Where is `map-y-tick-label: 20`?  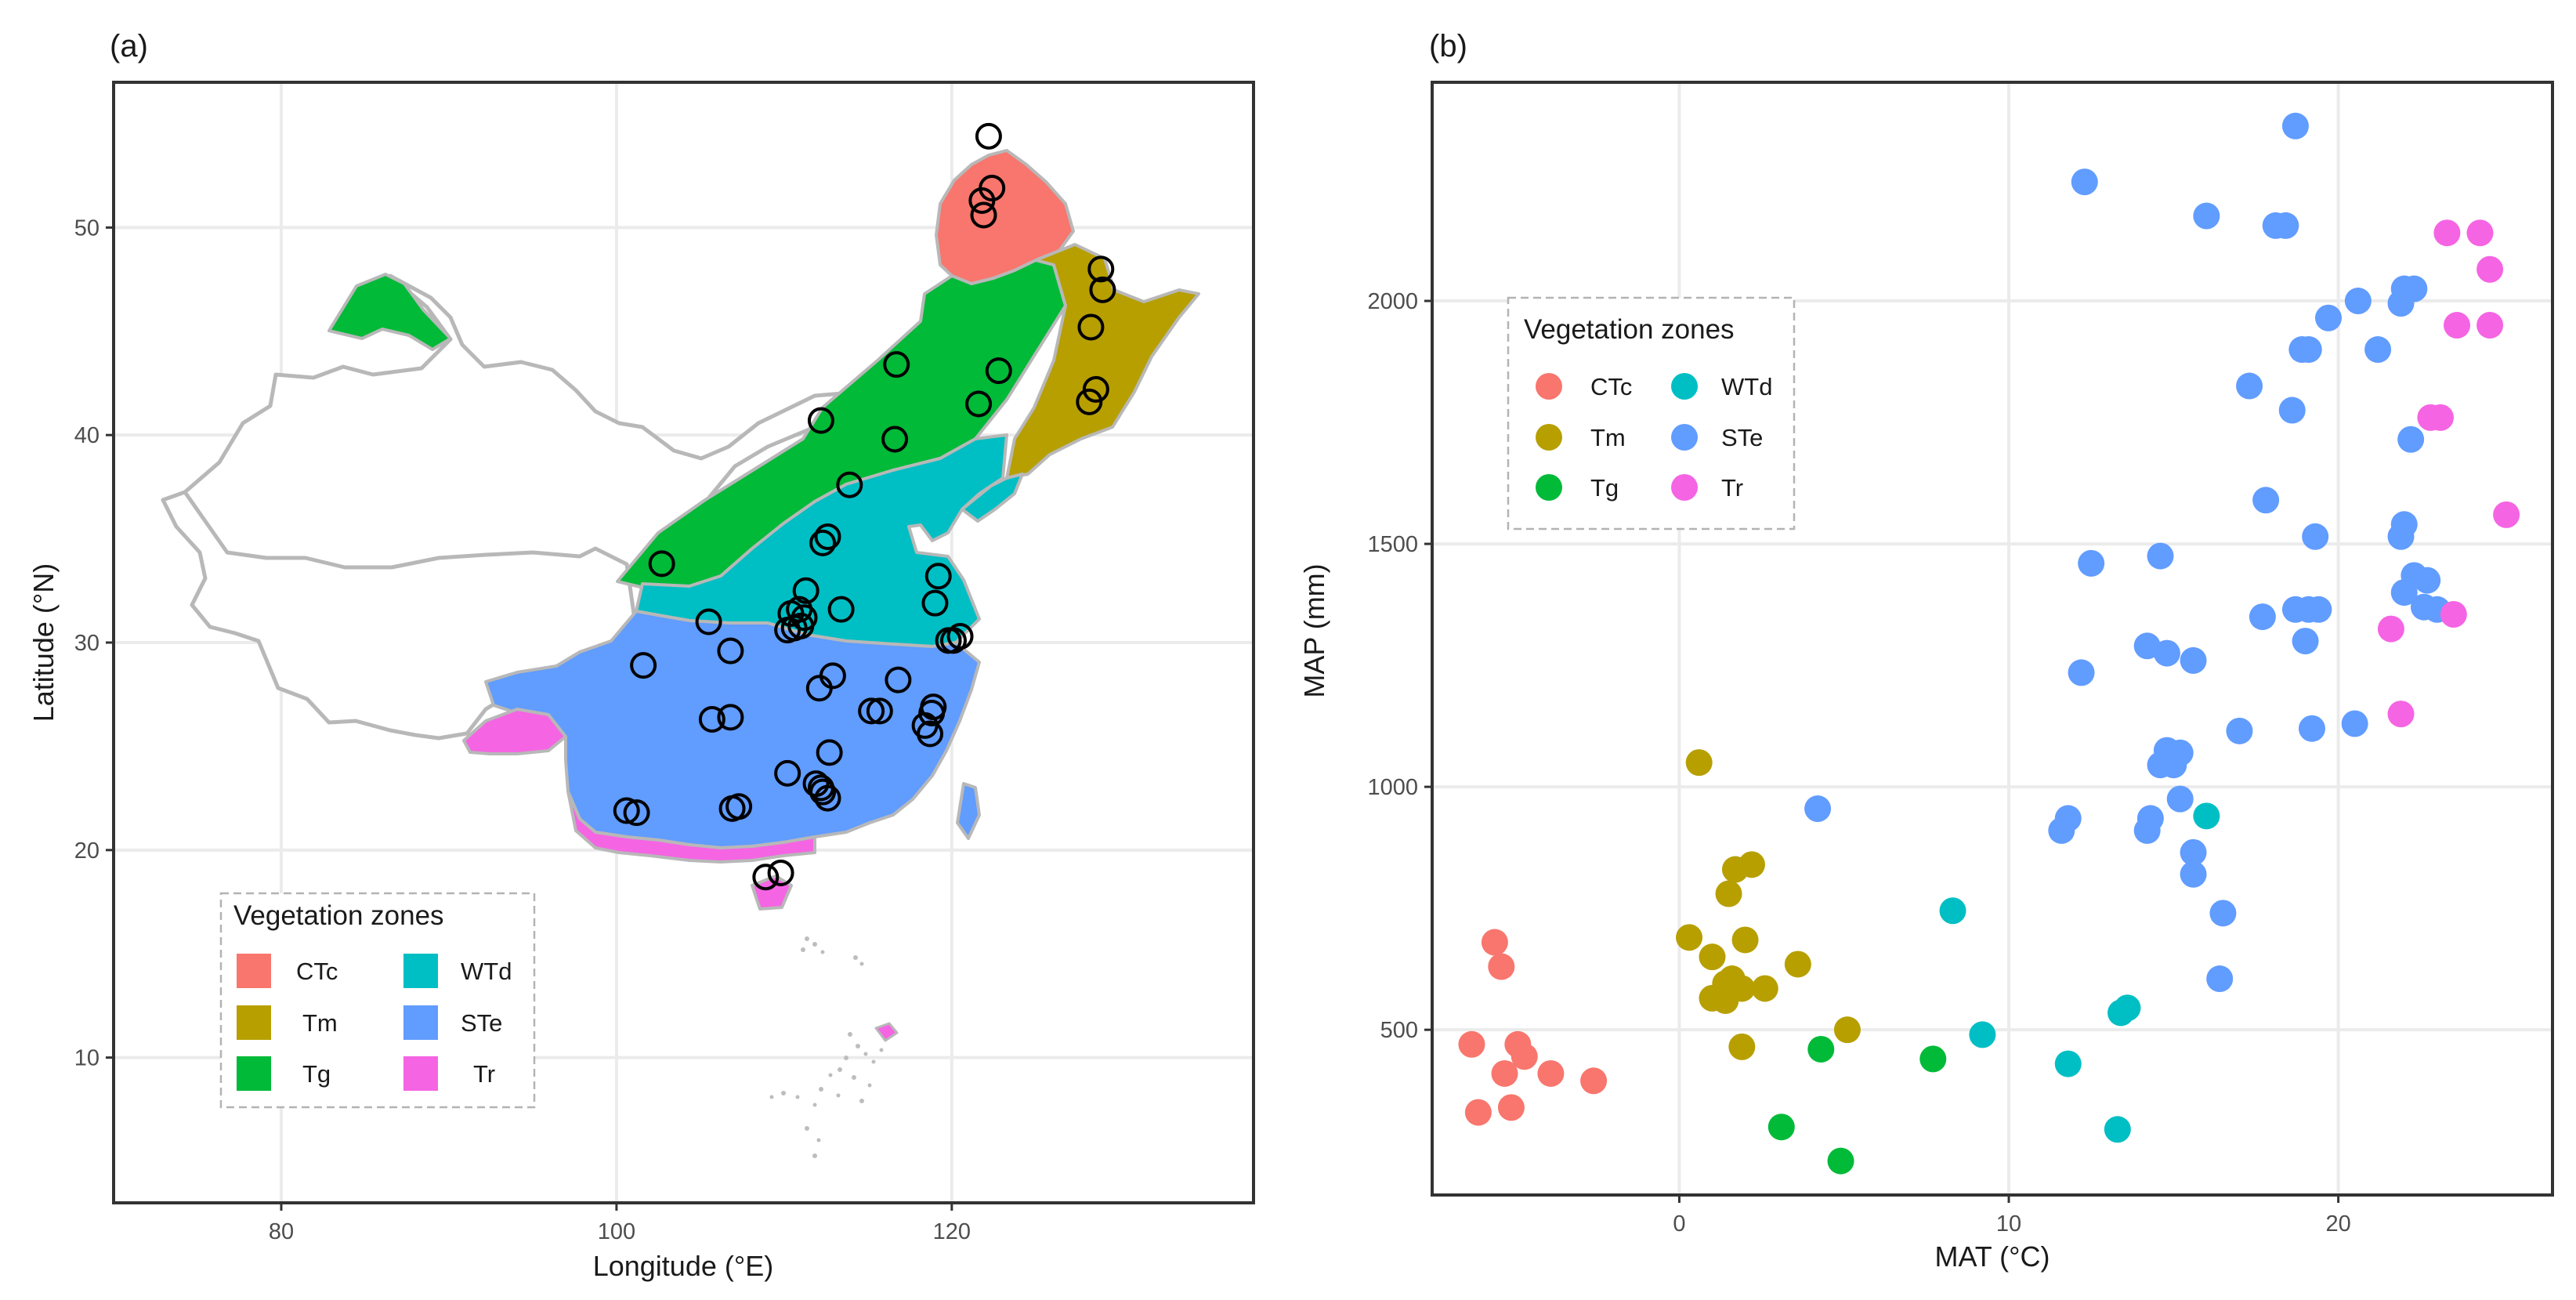 map-y-tick-label: 20 is located at coordinates (87, 851).